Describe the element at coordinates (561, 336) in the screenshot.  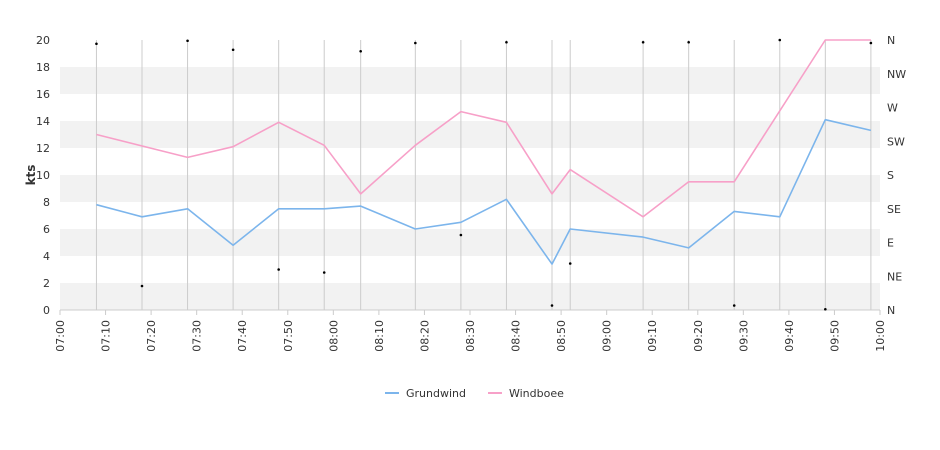
I see `x-tick-label: 08:50` at that location.